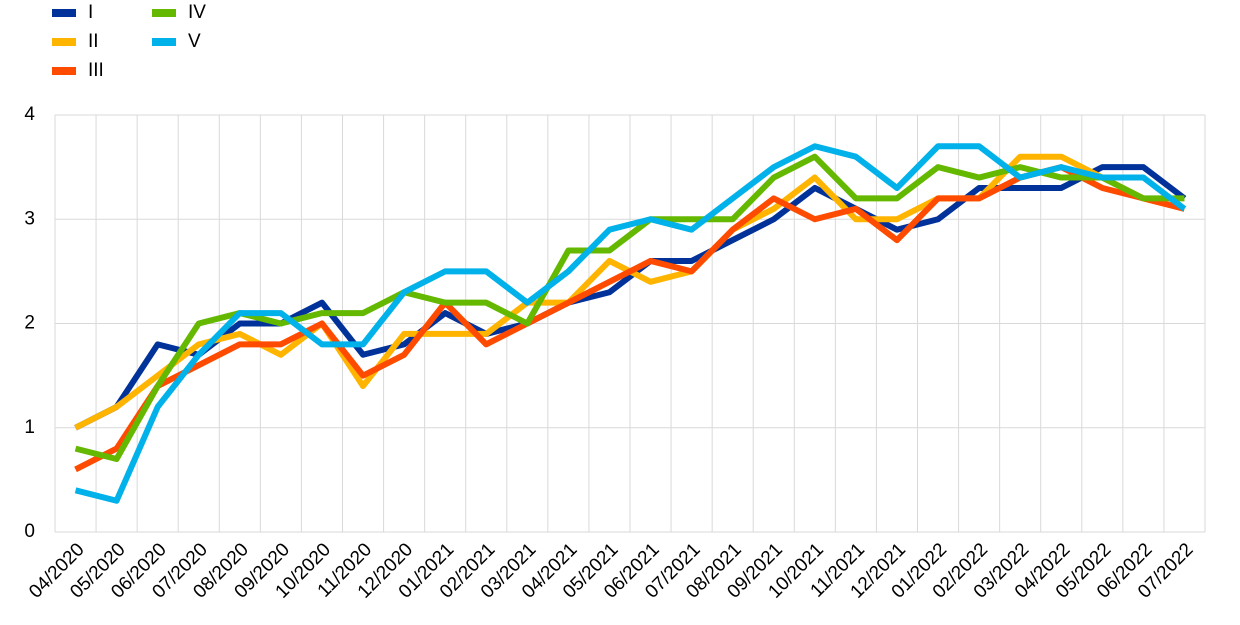 The height and width of the screenshot is (625, 1240). Describe the element at coordinates (96, 70) in the screenshot. I see `legend-label: III` at that location.